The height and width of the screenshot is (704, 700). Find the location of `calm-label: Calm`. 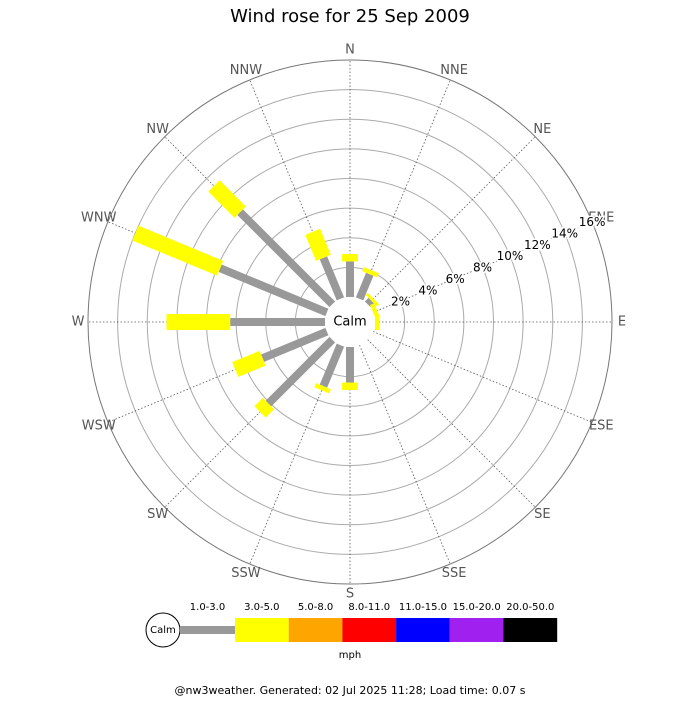

calm-label: Calm is located at coordinates (349, 322).